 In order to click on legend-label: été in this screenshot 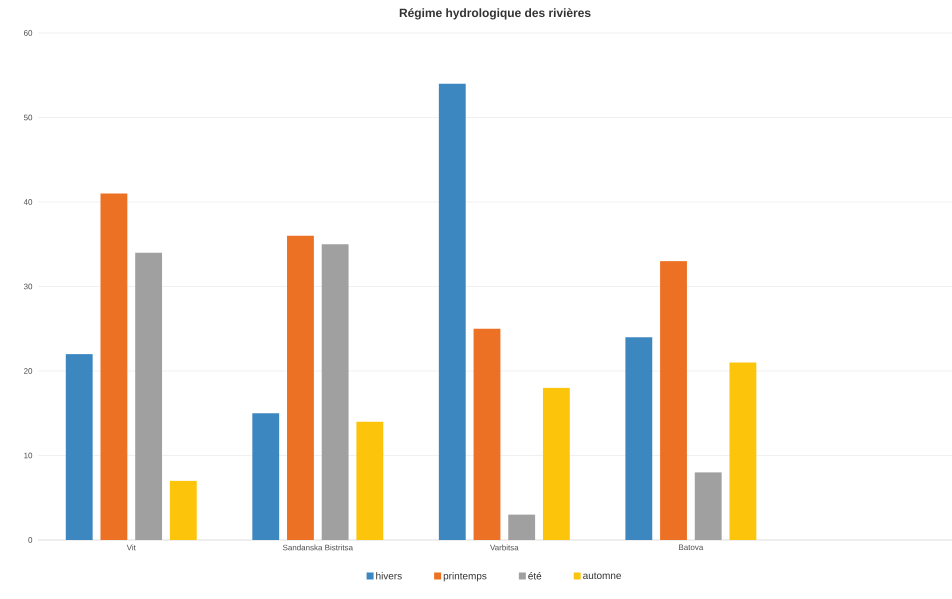, I will do `click(535, 576)`.